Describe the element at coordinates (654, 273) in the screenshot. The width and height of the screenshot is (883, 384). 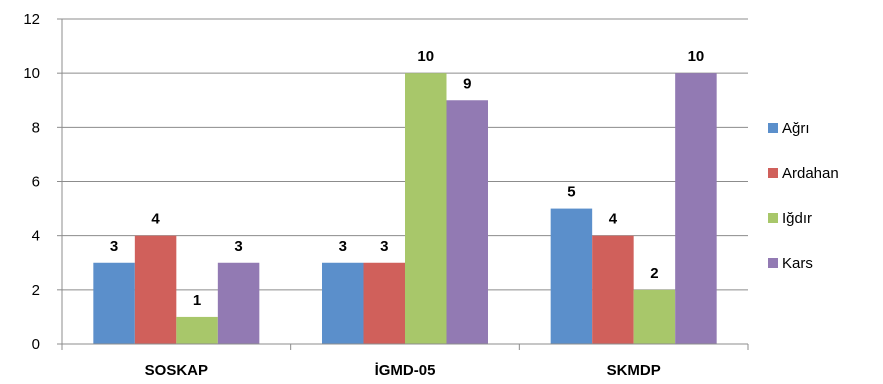
I see `data-label: 2` at that location.